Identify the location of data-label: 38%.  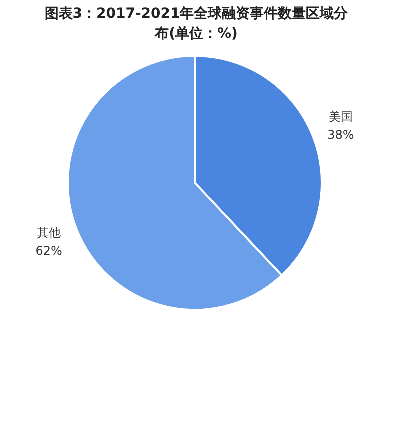
(341, 135).